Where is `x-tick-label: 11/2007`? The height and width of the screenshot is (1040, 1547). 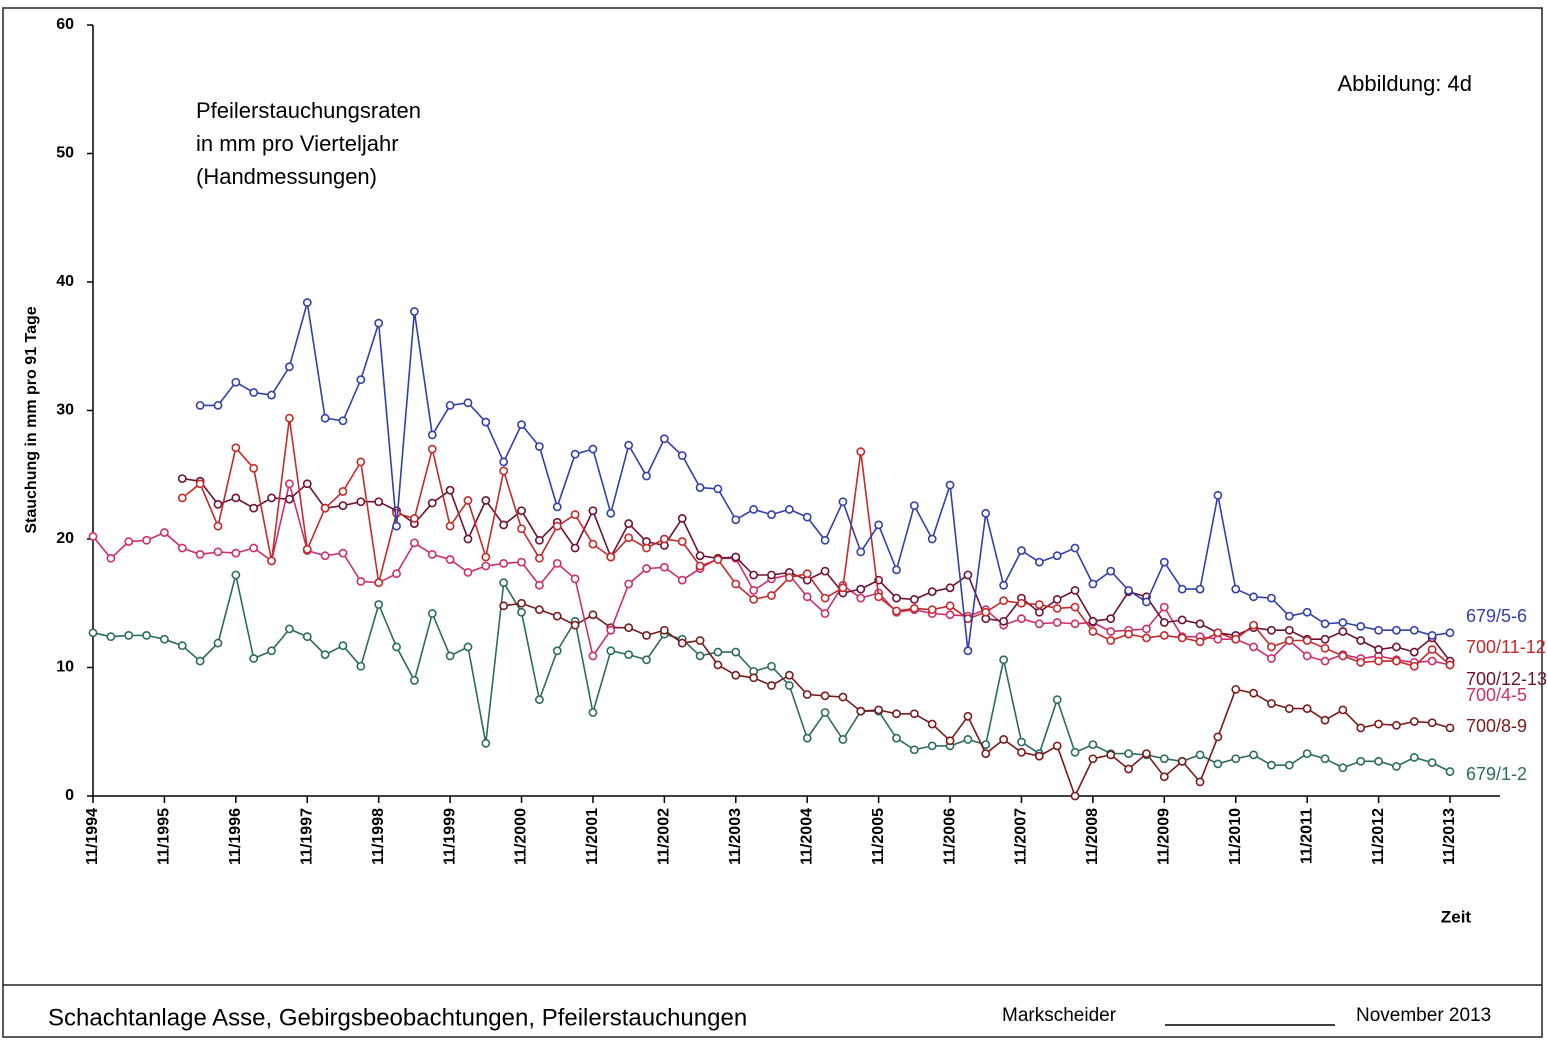 x-tick-label: 11/2007 is located at coordinates (1021, 836).